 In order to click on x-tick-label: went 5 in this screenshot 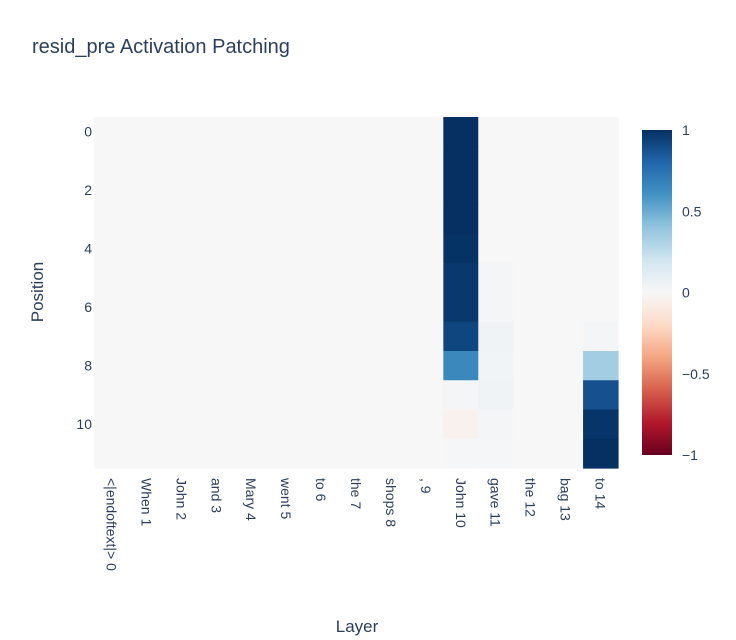, I will do `click(286, 498)`.